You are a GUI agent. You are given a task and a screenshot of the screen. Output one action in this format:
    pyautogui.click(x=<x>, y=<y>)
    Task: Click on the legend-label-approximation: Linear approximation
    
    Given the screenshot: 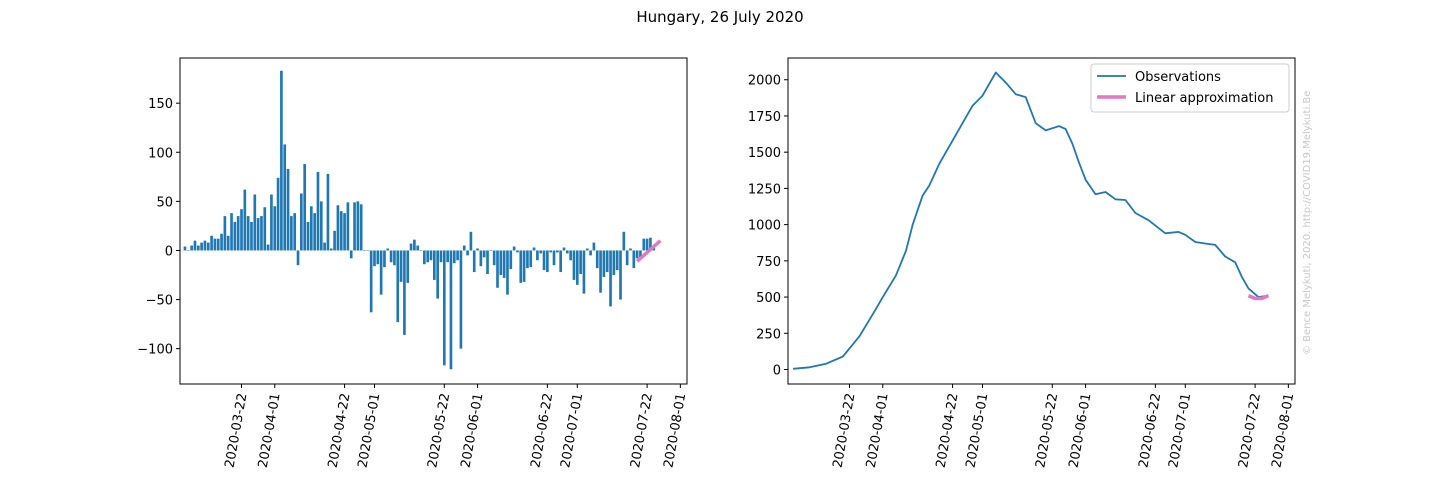 What is the action you would take?
    pyautogui.click(x=1204, y=98)
    